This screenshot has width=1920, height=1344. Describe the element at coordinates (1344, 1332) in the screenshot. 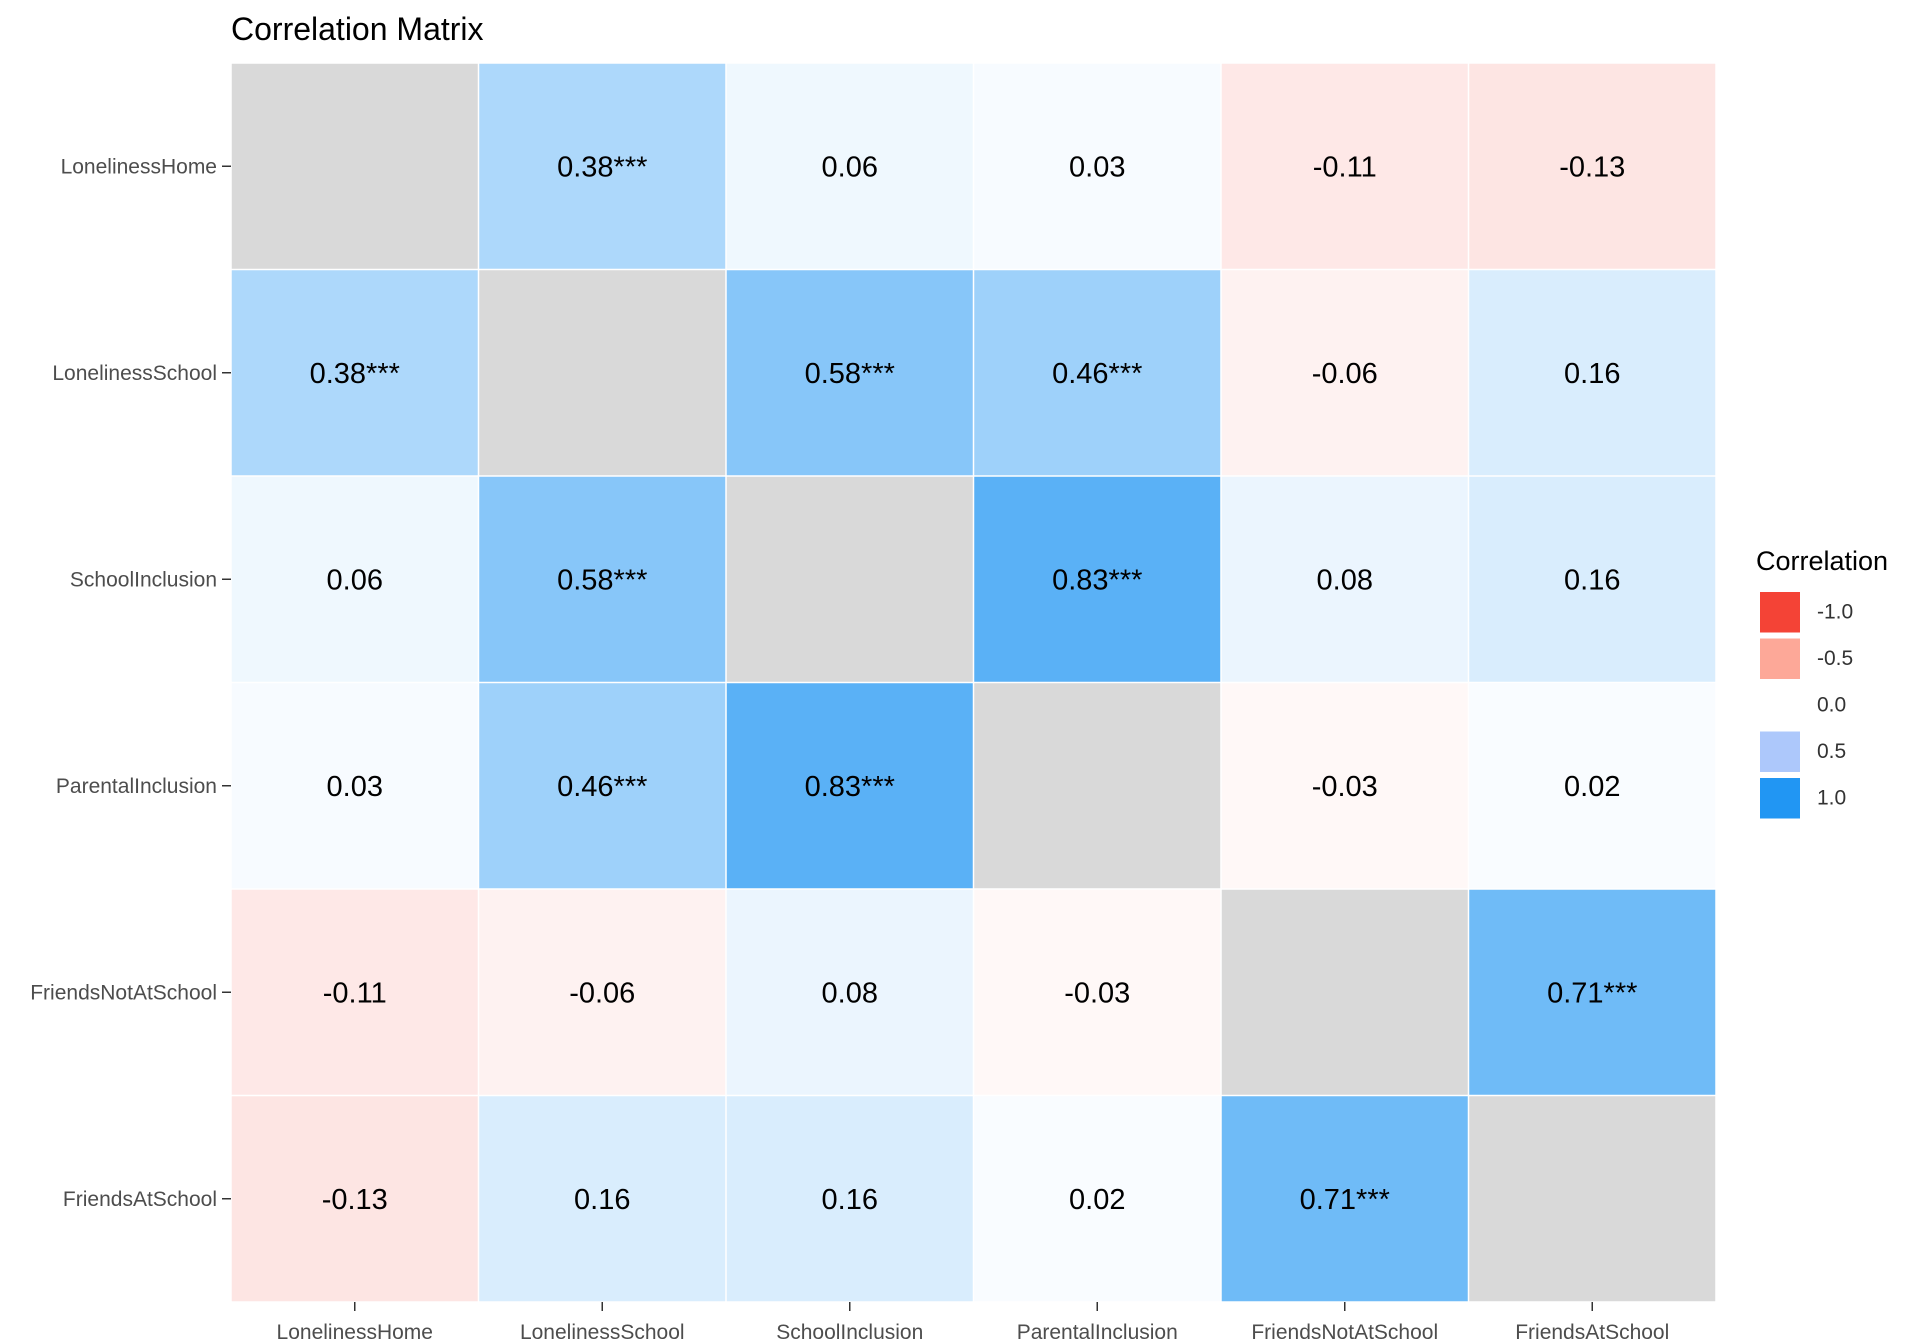

I see `x-tick-label-4: FriendsNotAtSchool` at that location.